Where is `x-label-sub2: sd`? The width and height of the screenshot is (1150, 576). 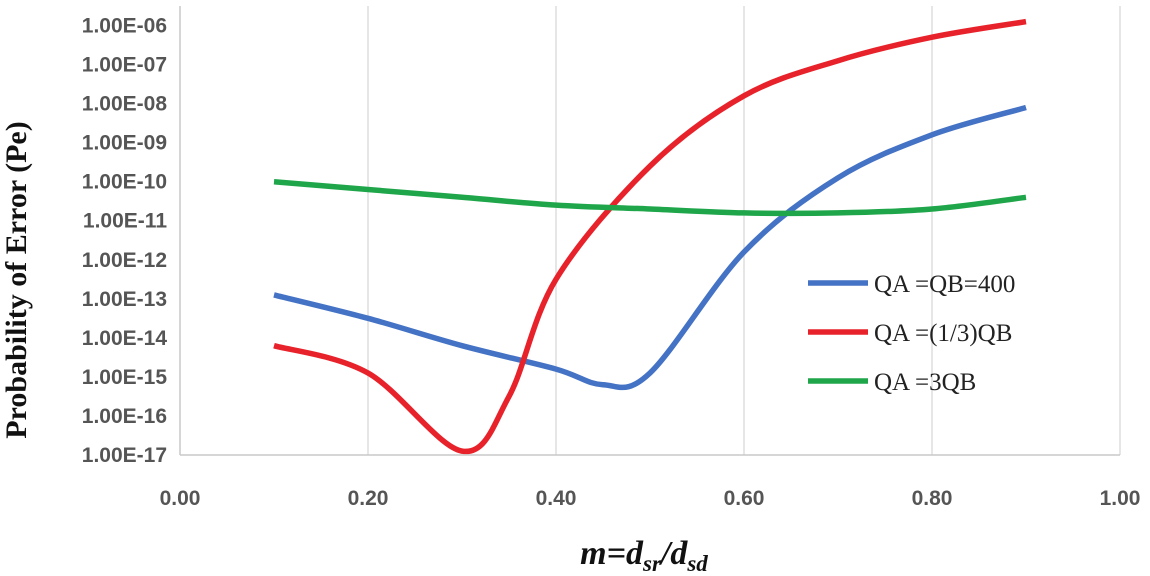
x-label-sub2: sd is located at coordinates (697, 563).